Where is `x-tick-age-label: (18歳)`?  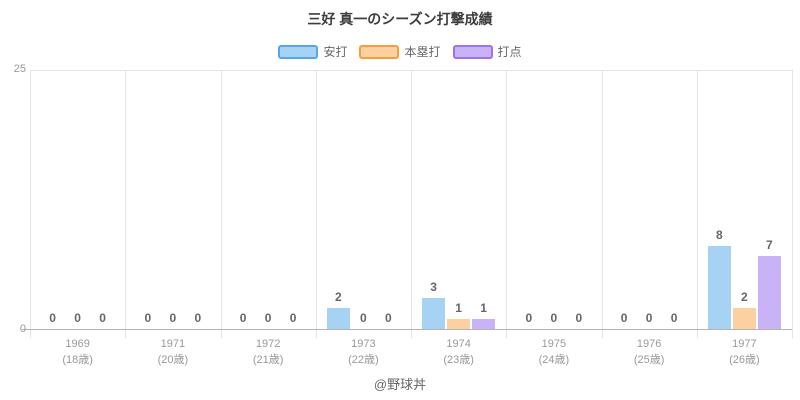
x-tick-age-label: (18歳) is located at coordinates (77, 360).